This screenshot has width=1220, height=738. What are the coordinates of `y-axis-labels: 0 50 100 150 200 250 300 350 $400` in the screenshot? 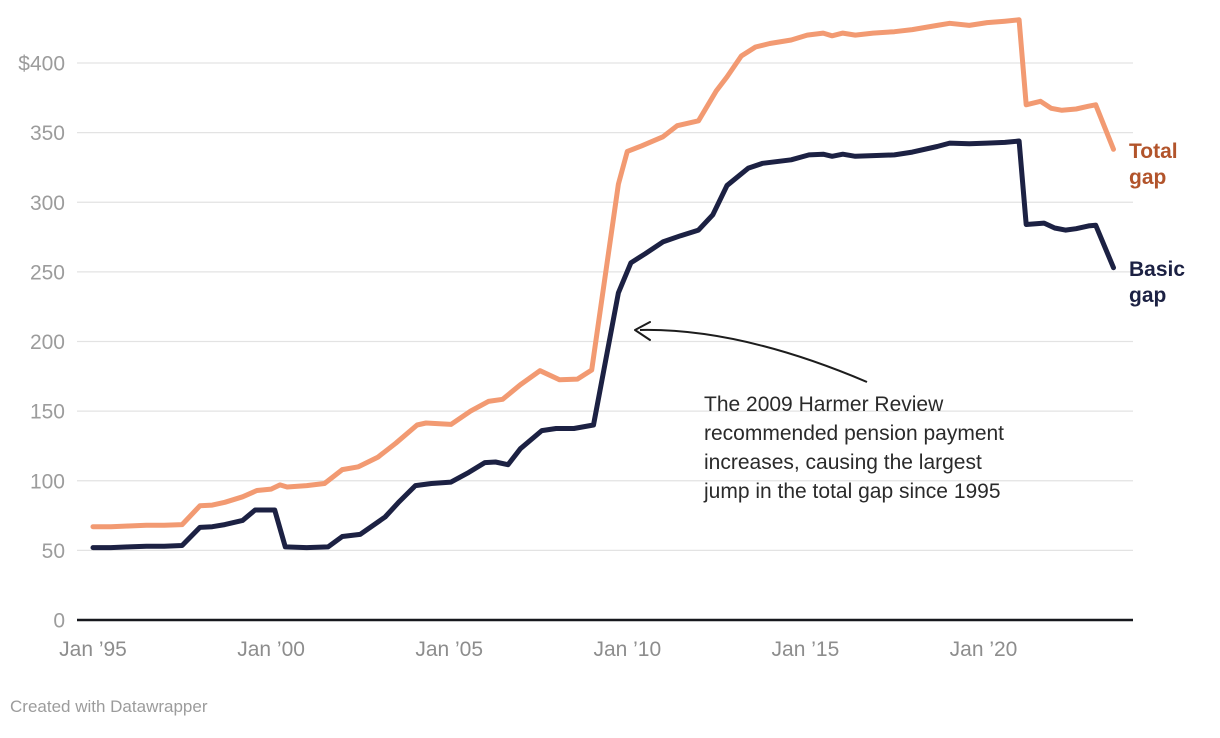 It's located at (41, 343).